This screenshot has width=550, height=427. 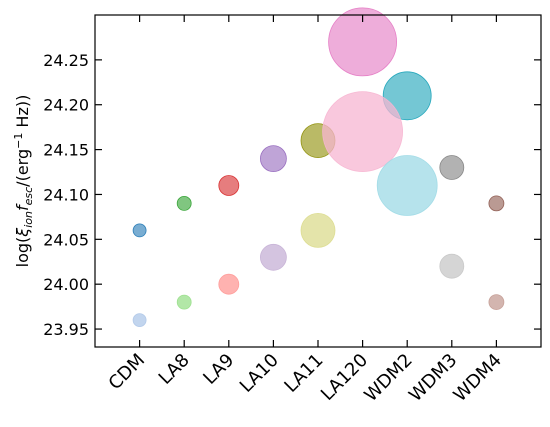 I want to click on x-tick-label-la8: LA8, so click(x=174, y=369).